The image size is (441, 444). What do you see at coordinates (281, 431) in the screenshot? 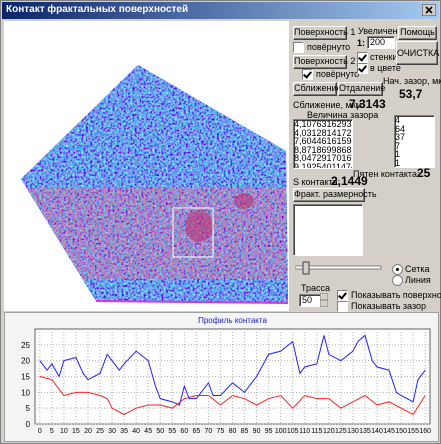
I see `x-tick-label: 100` at bounding box center [281, 431].